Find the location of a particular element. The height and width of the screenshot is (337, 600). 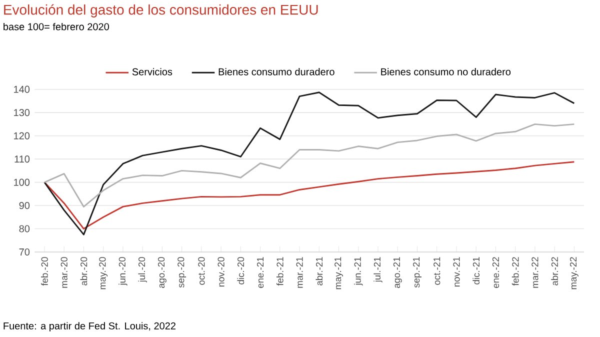

x-tick-label: ago.-21 is located at coordinates (397, 272).